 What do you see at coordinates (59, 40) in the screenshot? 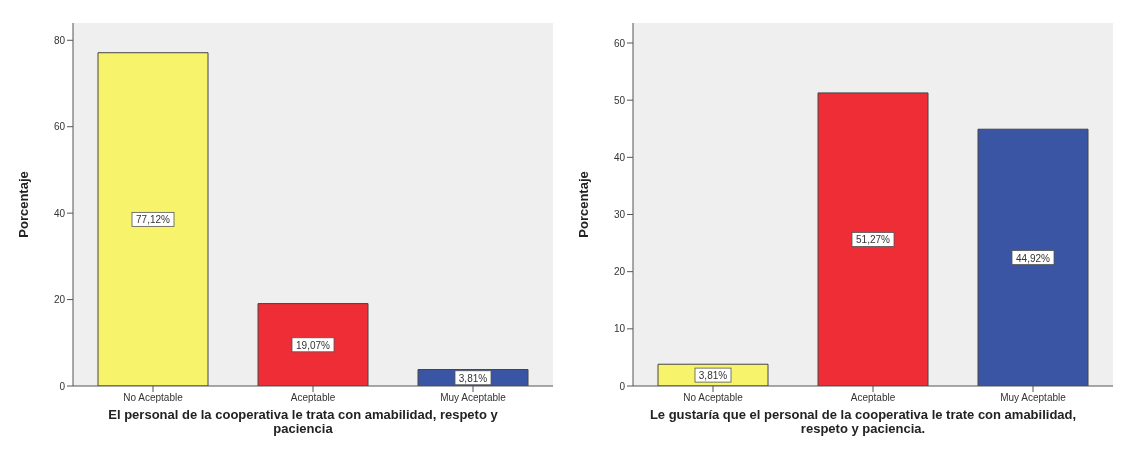
I see `y-tick-label: 80` at bounding box center [59, 40].